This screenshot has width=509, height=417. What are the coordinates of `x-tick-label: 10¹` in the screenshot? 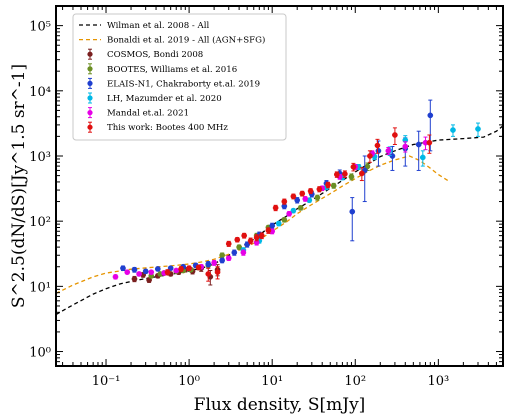 It's located at (272, 381).